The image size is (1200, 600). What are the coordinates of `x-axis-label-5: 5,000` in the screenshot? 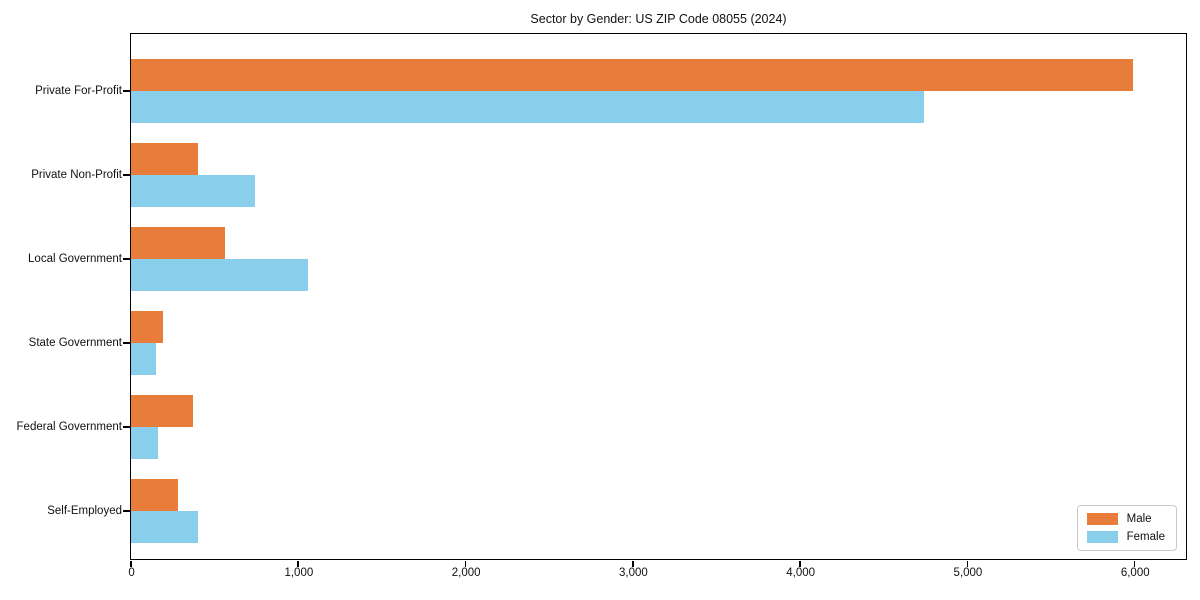 It's located at (968, 573).